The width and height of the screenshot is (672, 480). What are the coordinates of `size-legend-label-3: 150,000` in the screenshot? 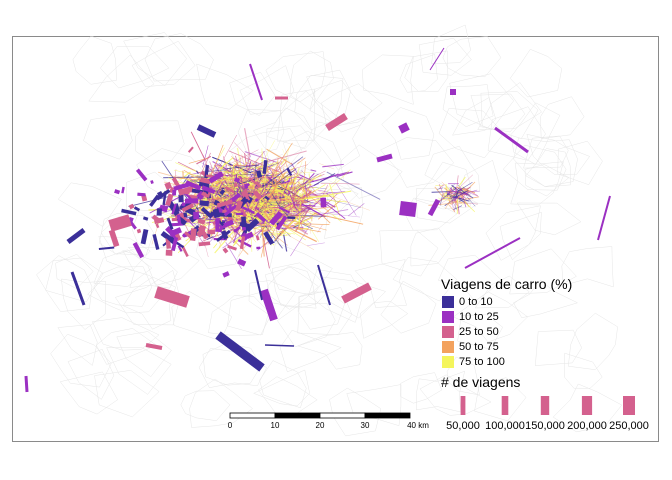 It's located at (545, 426).